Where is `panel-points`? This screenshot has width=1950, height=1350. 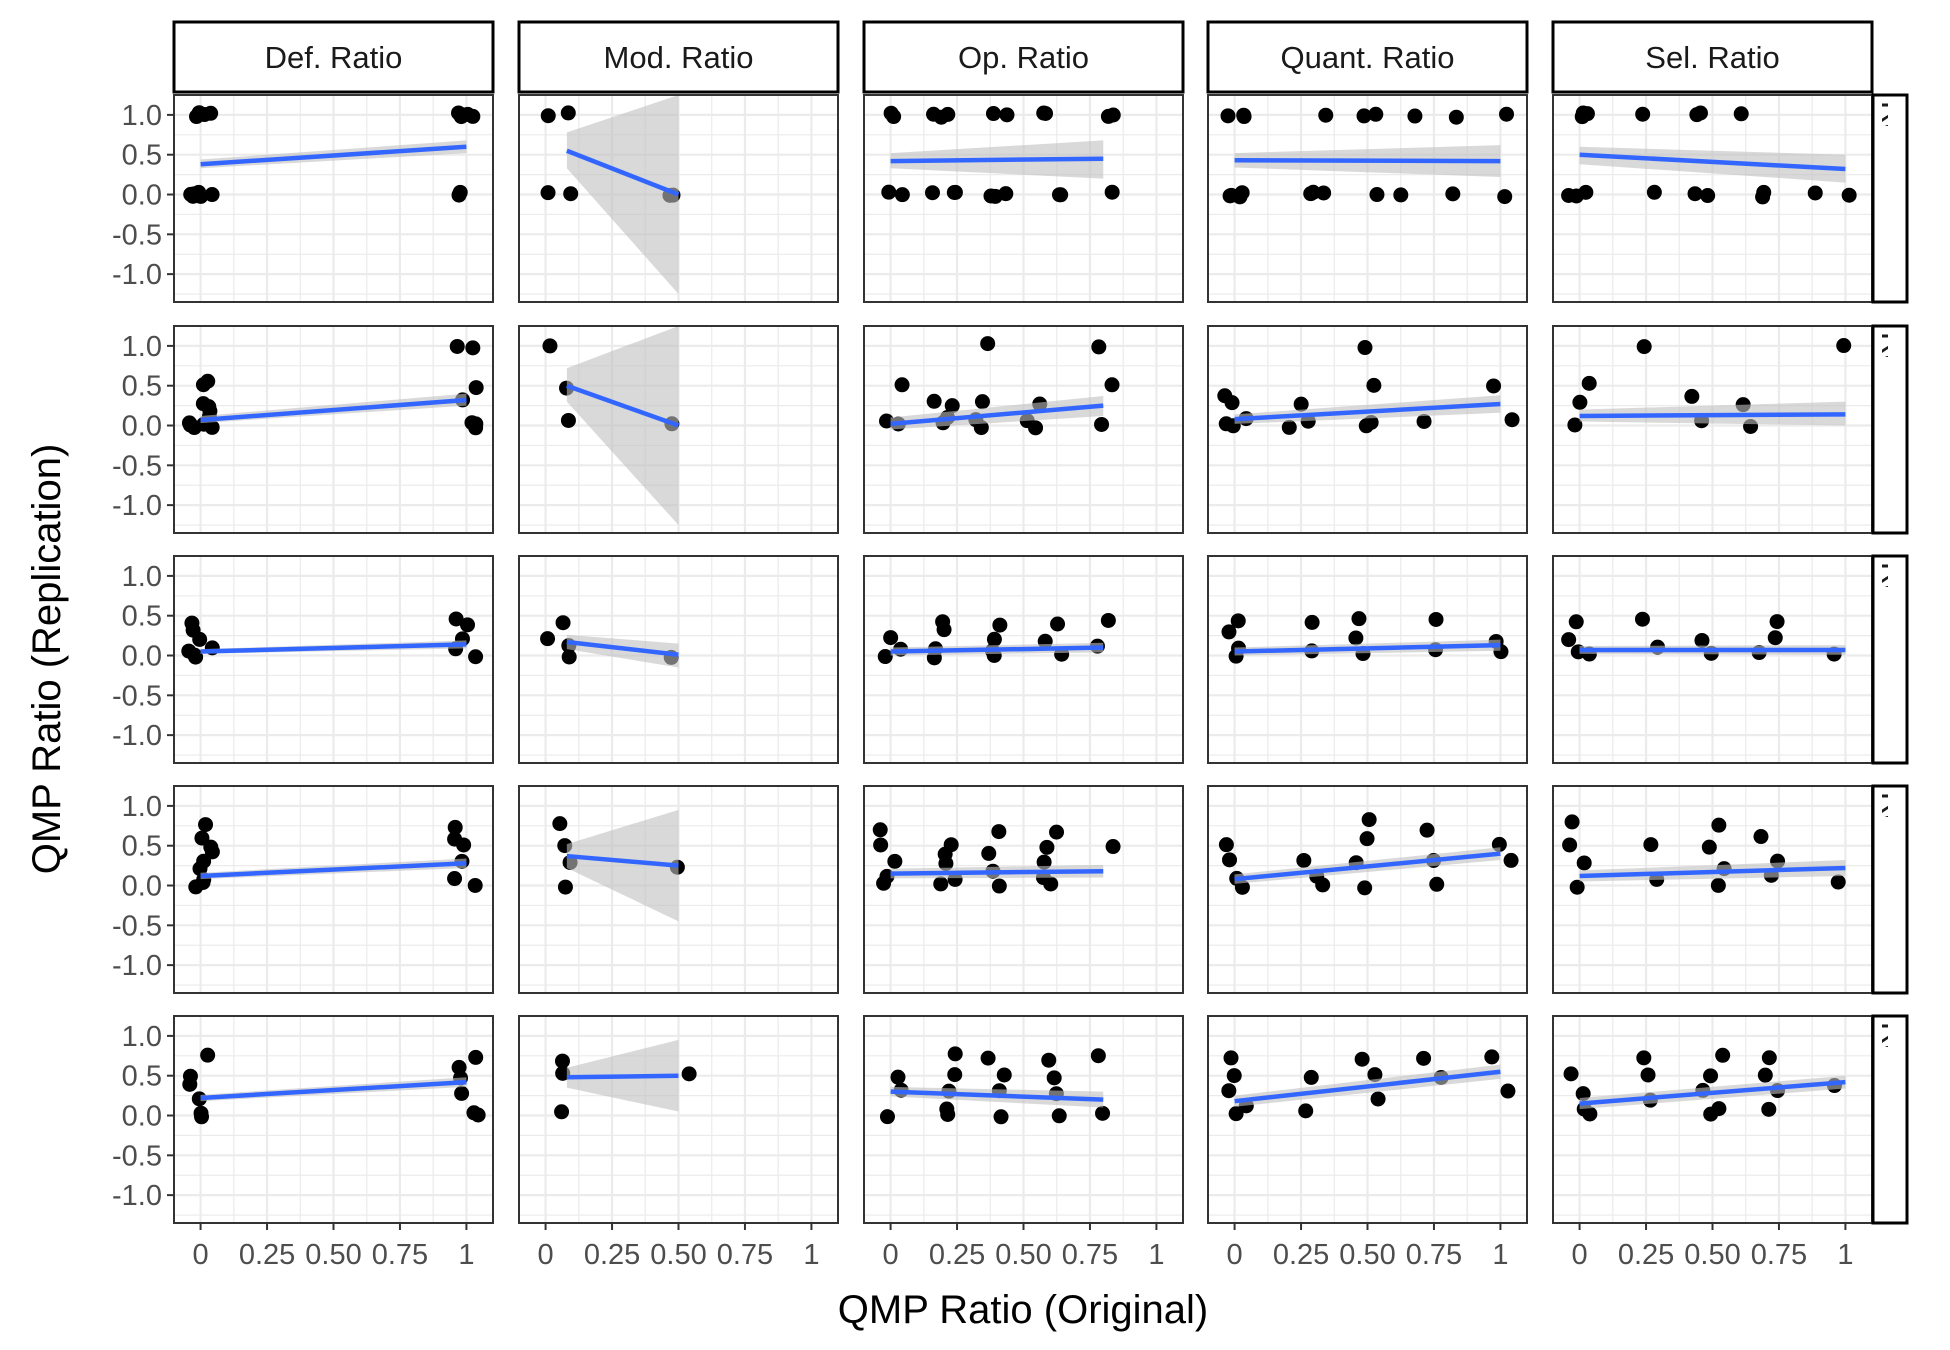
panel-points is located at coordinates (1368, 387).